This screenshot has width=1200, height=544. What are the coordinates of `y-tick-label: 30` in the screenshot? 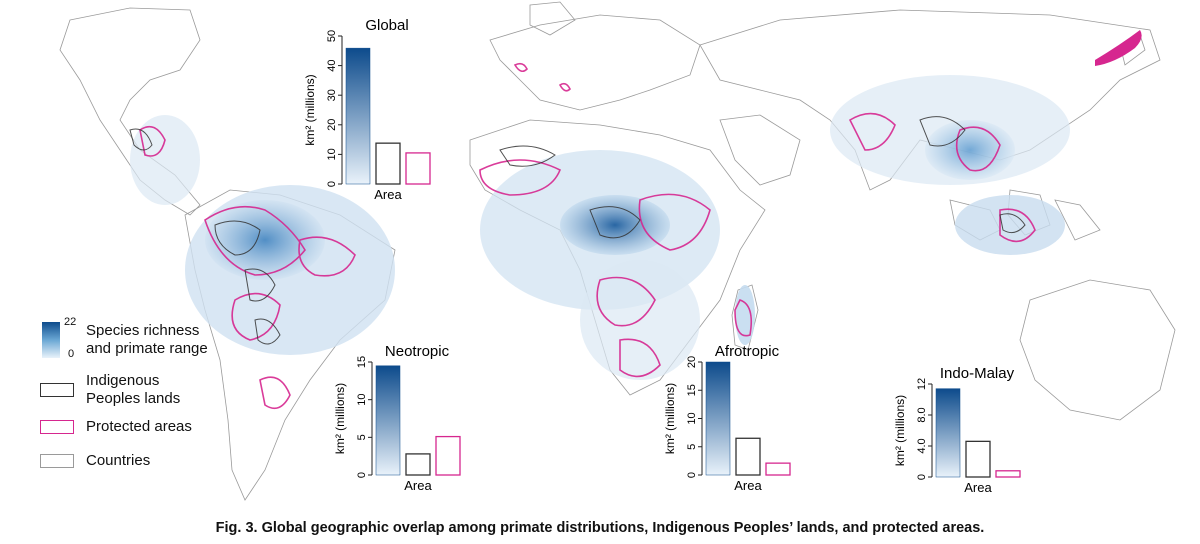 It's located at (332, 95).